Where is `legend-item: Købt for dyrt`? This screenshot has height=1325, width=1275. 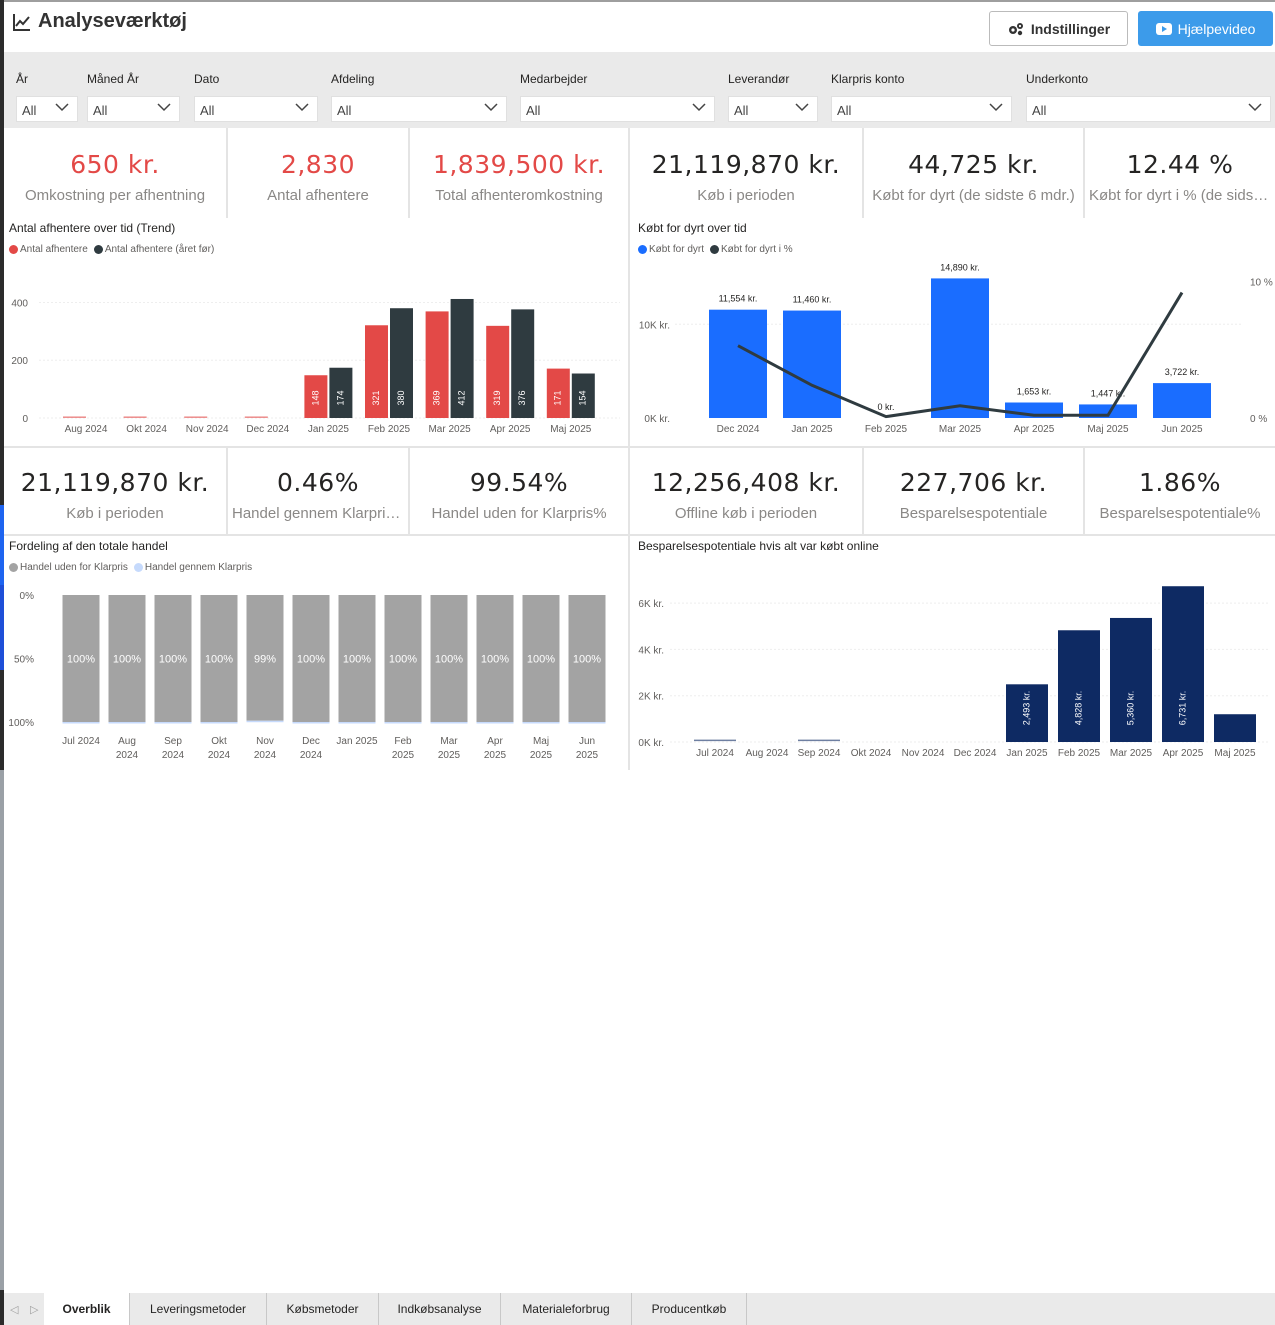
legend-item: Købt for dyrt is located at coordinates (671, 249).